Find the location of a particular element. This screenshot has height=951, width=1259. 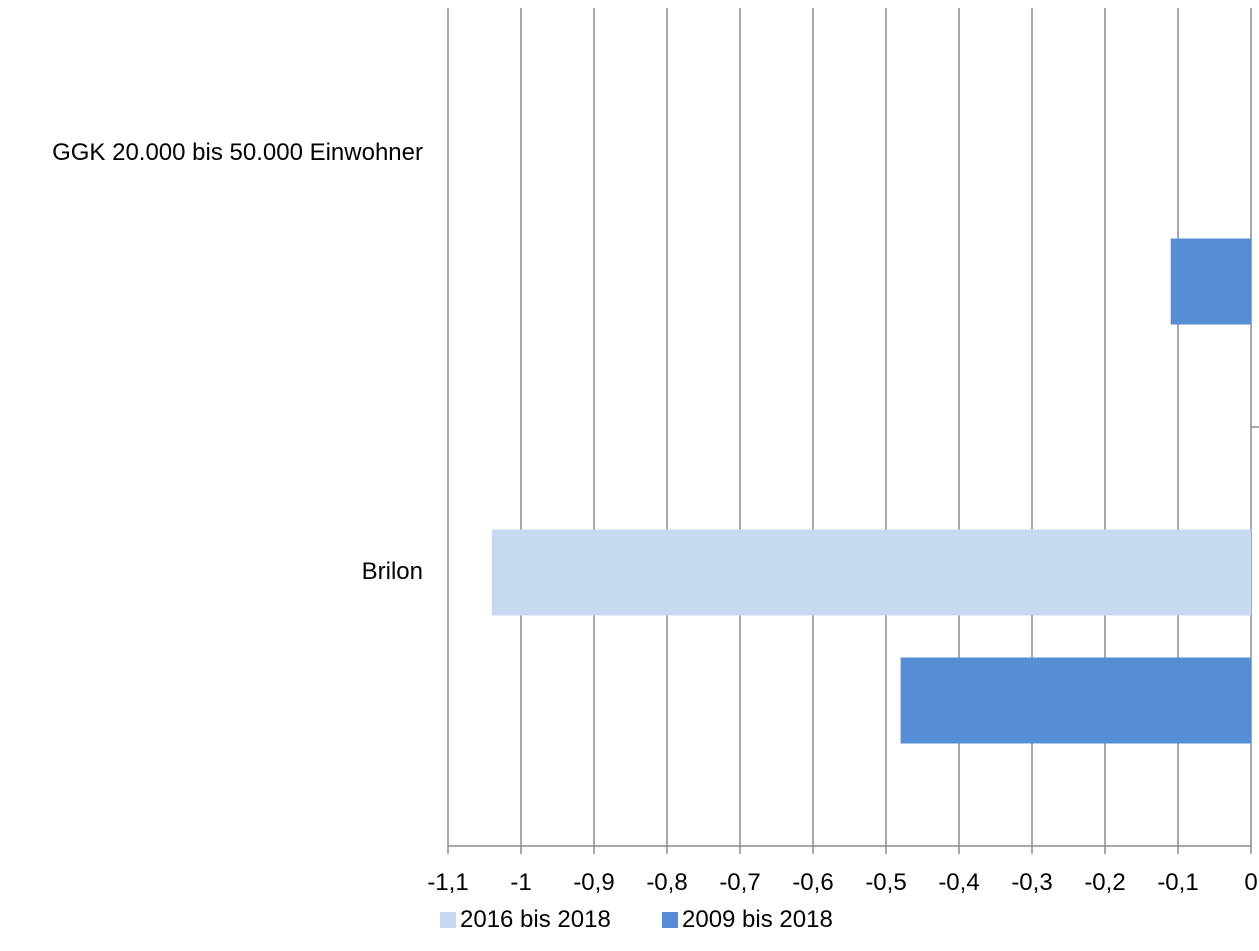

x-tick-label: -1 is located at coordinates (520, 882).